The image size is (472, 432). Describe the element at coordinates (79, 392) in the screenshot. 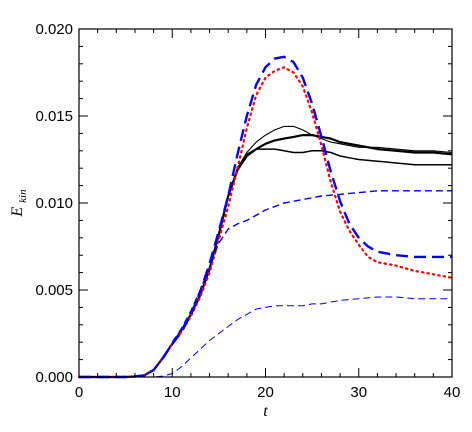

I see `x-tick-label: 0` at that location.